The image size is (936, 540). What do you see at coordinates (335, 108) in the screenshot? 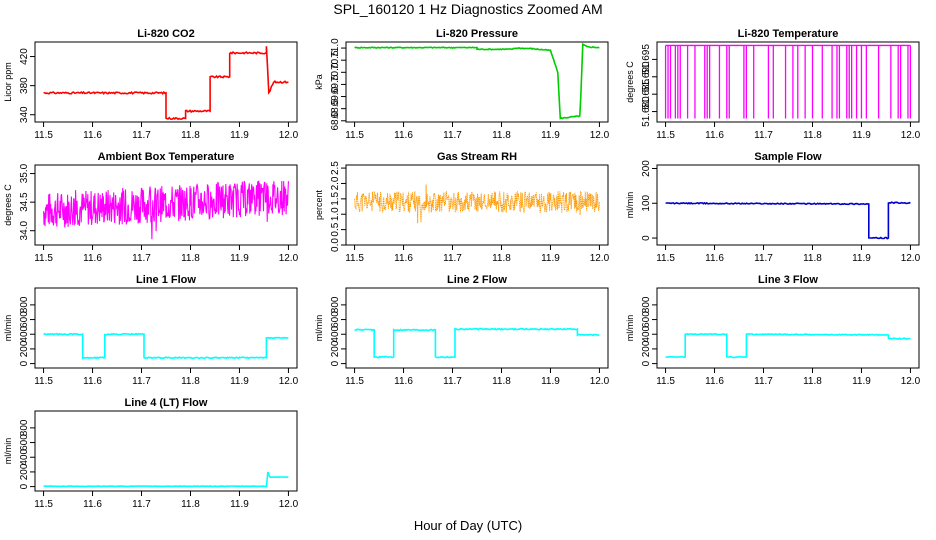
I see `y-tick-label: 68.5` at bounding box center [335, 108].